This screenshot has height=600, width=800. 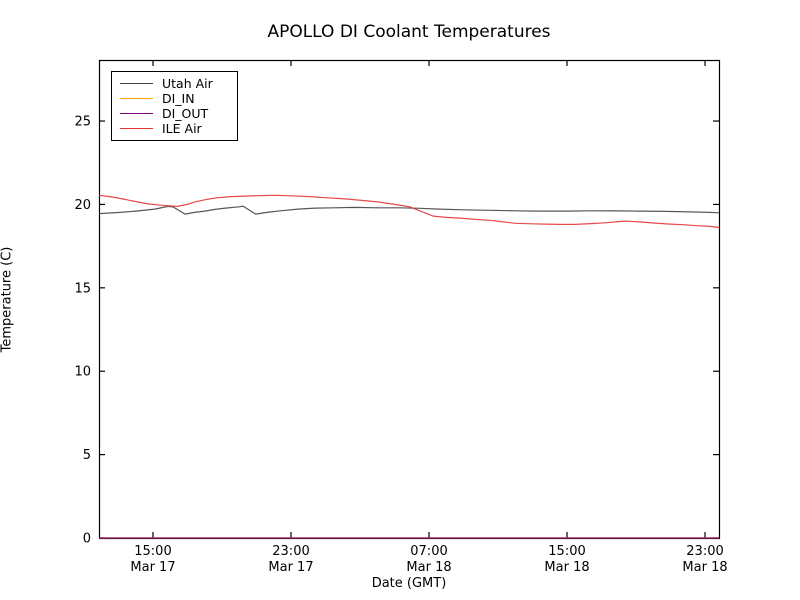 I want to click on svg-text: 0, so click(x=87, y=539).